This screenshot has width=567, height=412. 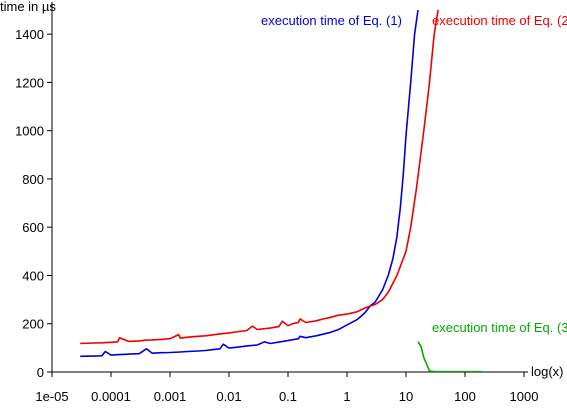 I want to click on y-ticks: 0 200 400 600 800 1000 1200 1400, so click(x=33, y=203).